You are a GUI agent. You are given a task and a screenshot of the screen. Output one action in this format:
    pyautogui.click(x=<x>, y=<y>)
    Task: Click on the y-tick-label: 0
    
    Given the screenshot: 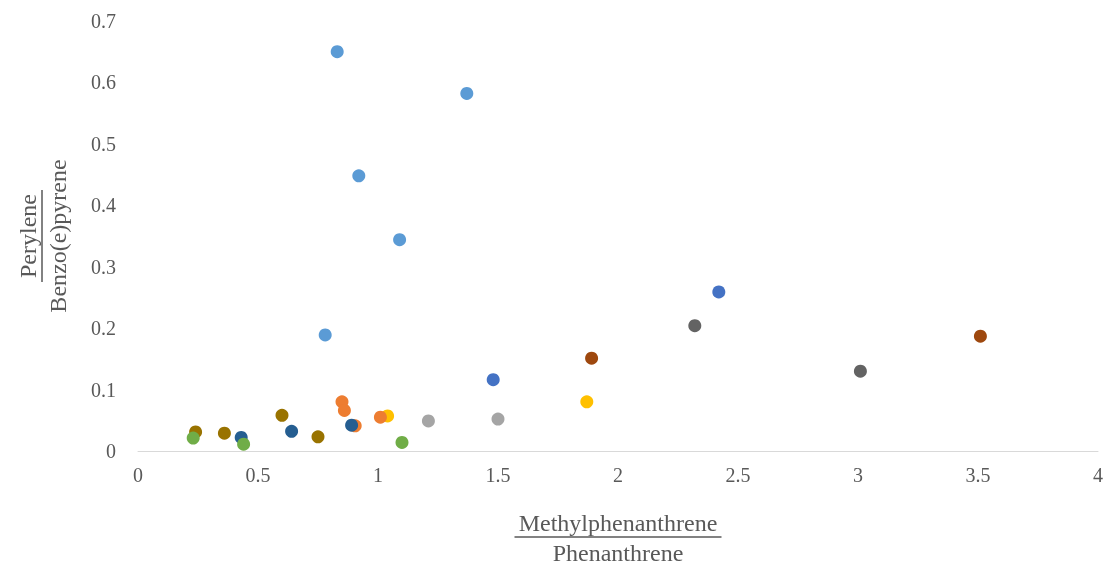 What is the action you would take?
    pyautogui.click(x=111, y=451)
    